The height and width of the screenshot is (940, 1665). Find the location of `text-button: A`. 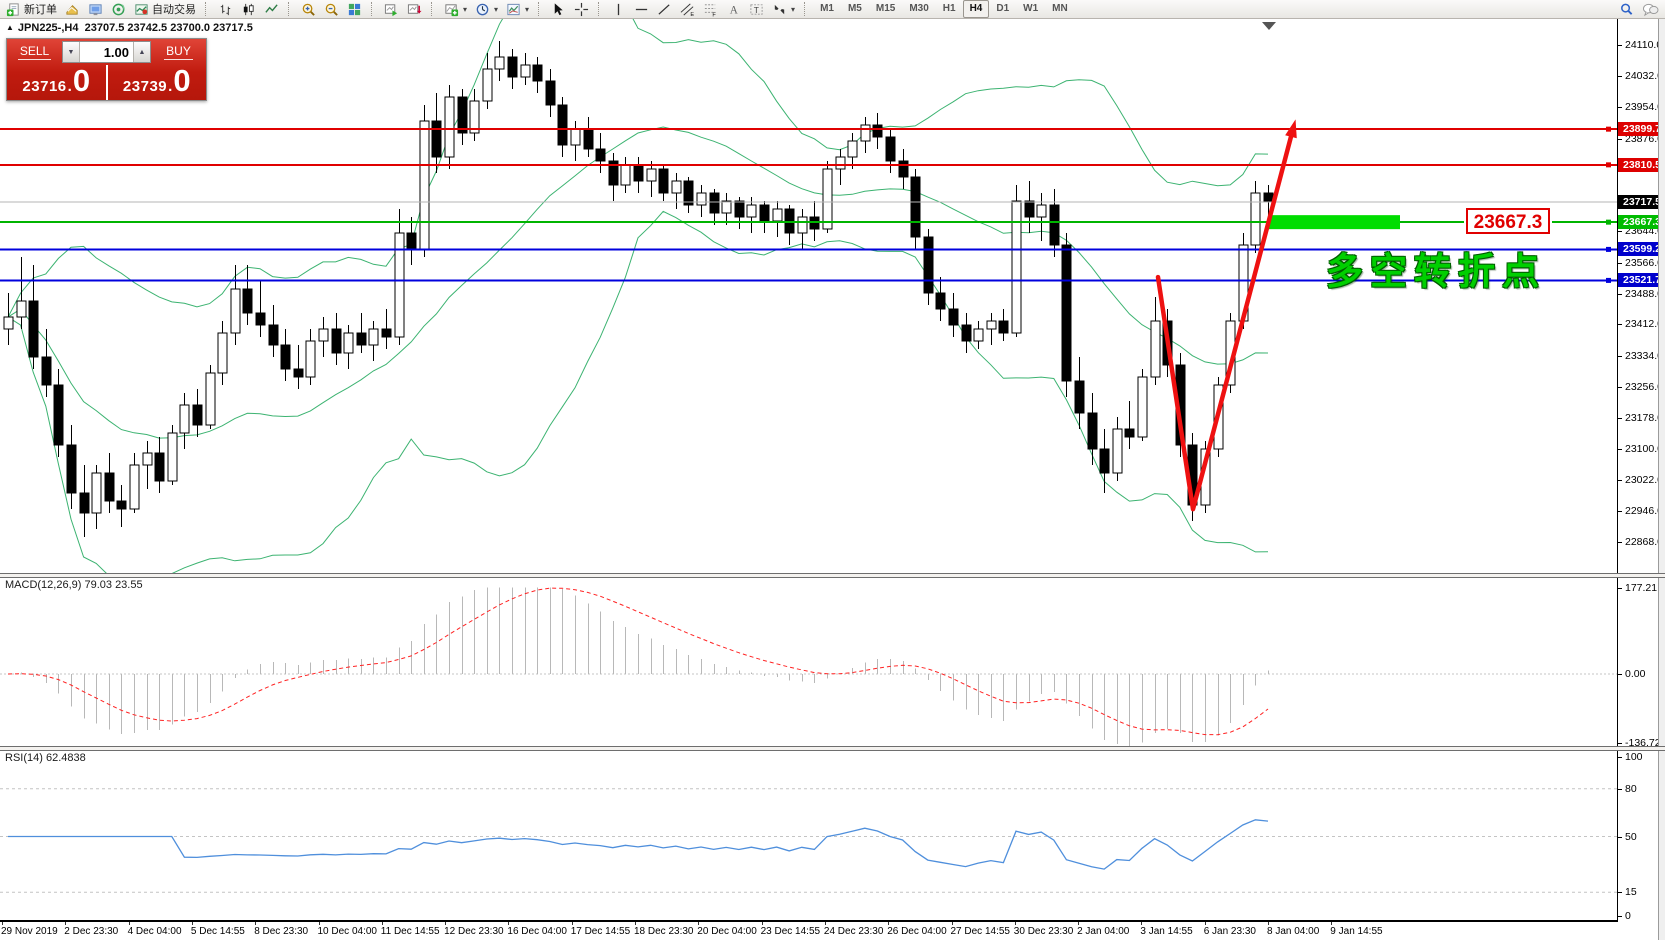

text-button: A is located at coordinates (733, 9).